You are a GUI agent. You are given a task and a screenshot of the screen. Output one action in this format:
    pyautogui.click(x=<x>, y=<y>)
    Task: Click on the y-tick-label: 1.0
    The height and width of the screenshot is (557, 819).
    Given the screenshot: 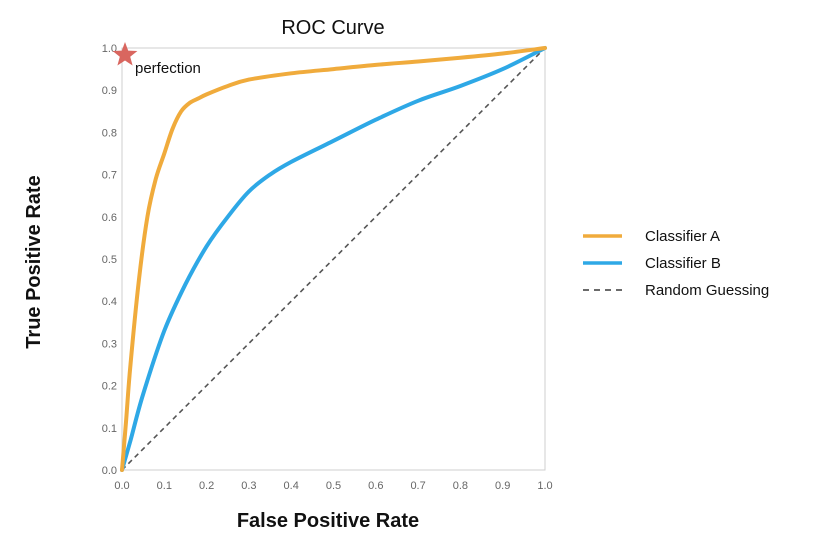 What is the action you would take?
    pyautogui.click(x=109, y=49)
    